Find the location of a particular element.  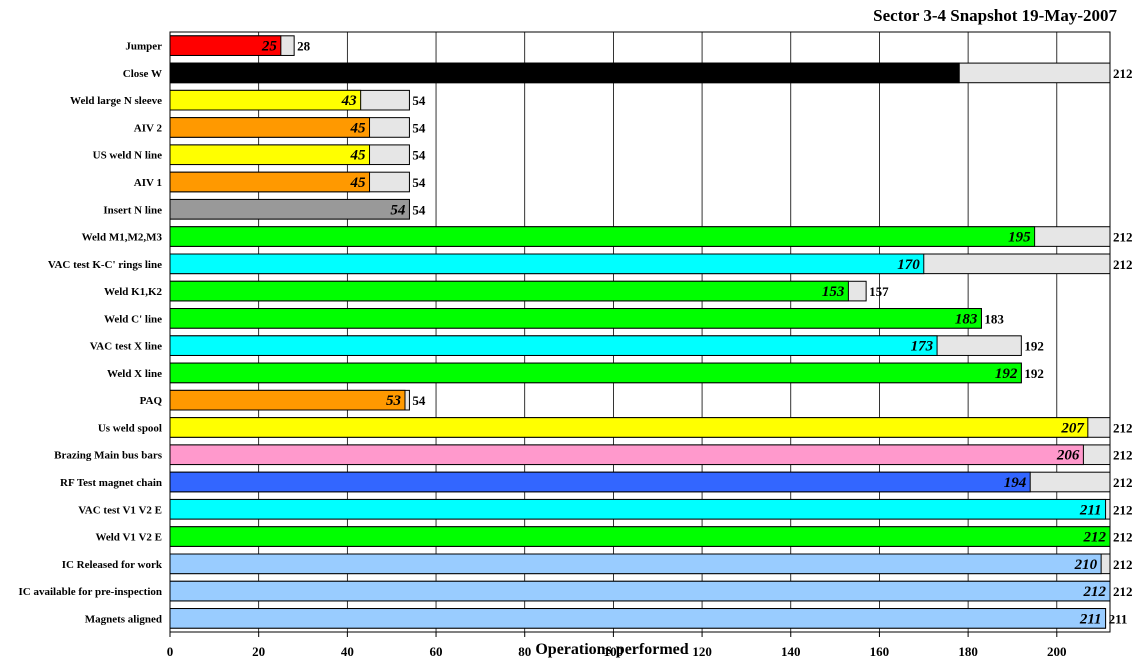

category-label: VAC test V1 V2 E is located at coordinates (120, 510).